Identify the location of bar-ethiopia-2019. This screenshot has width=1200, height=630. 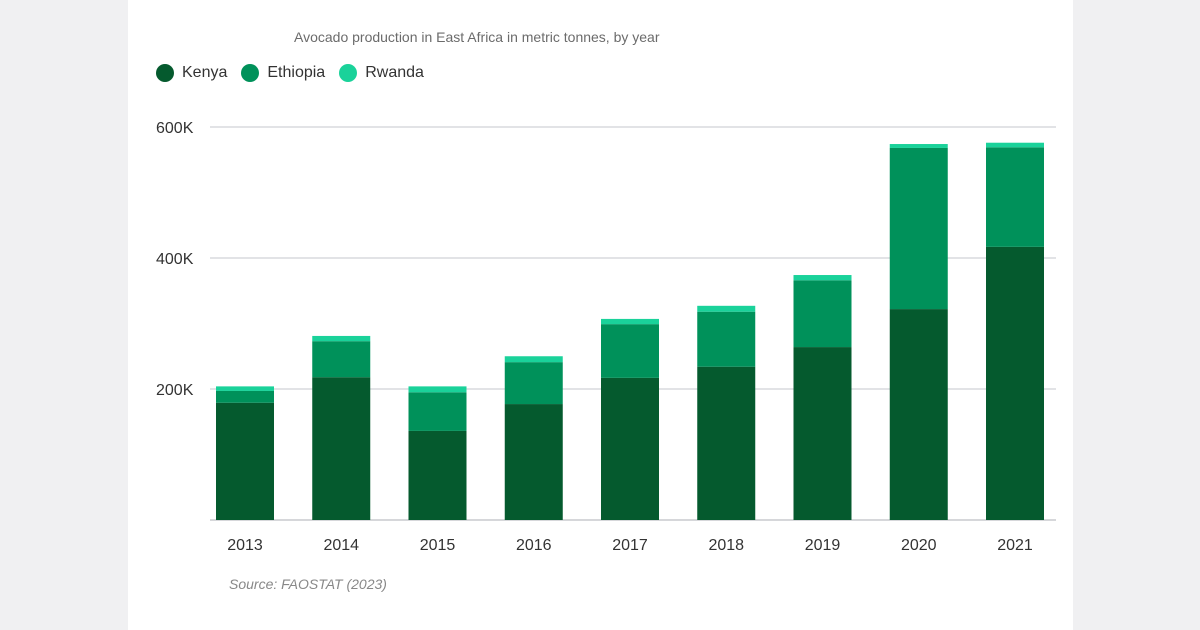
(822, 314).